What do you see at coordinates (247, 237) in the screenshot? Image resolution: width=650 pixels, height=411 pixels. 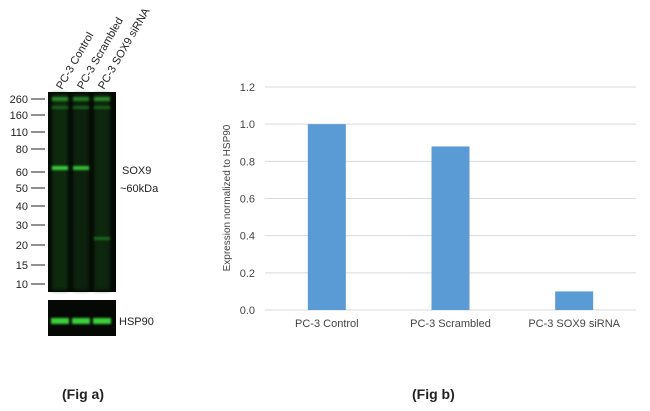 I see `y-tick-label: 0.4` at bounding box center [247, 237].